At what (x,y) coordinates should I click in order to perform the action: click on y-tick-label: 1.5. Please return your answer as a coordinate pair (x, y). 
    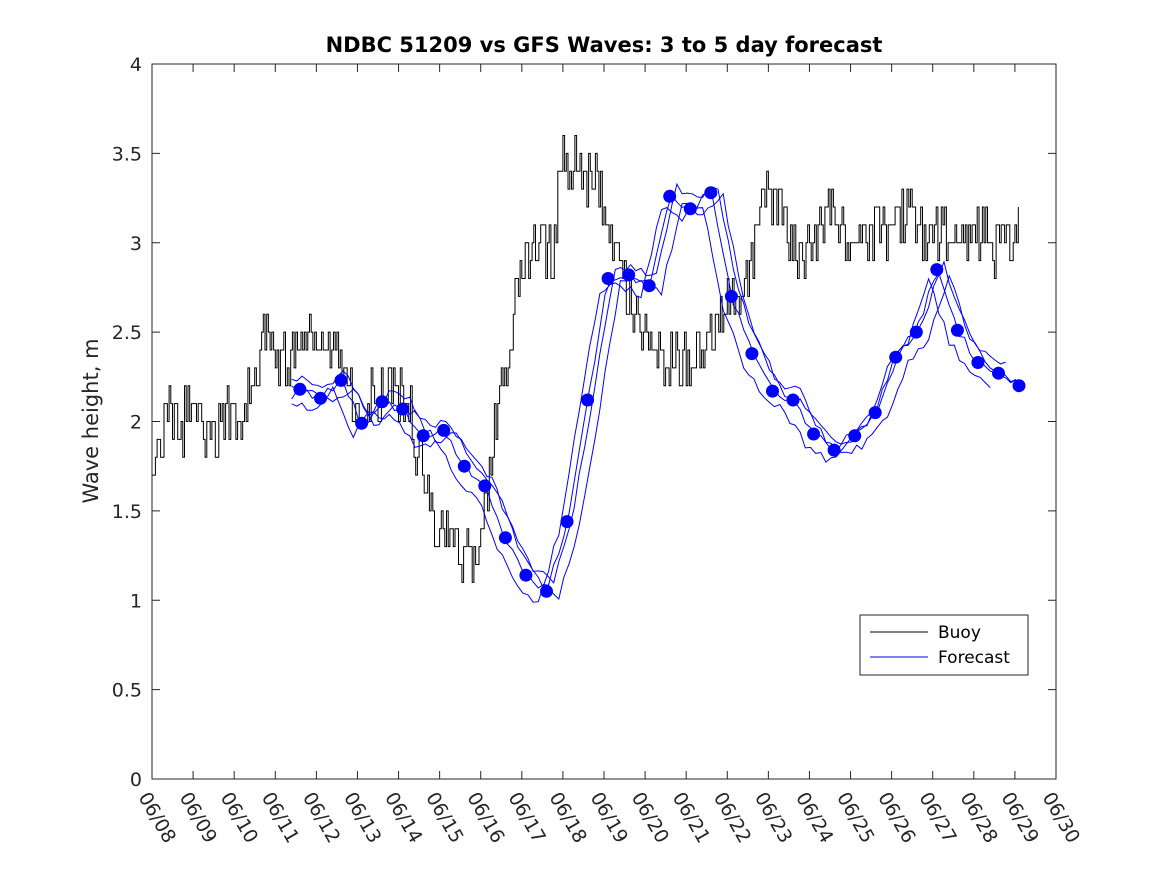
    Looking at the image, I should click on (127, 512).